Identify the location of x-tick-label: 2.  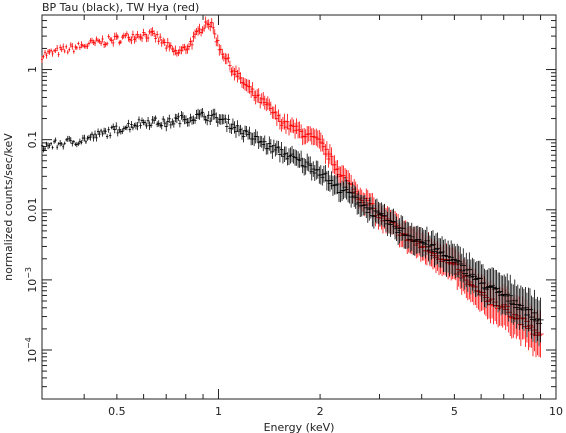
(320, 411).